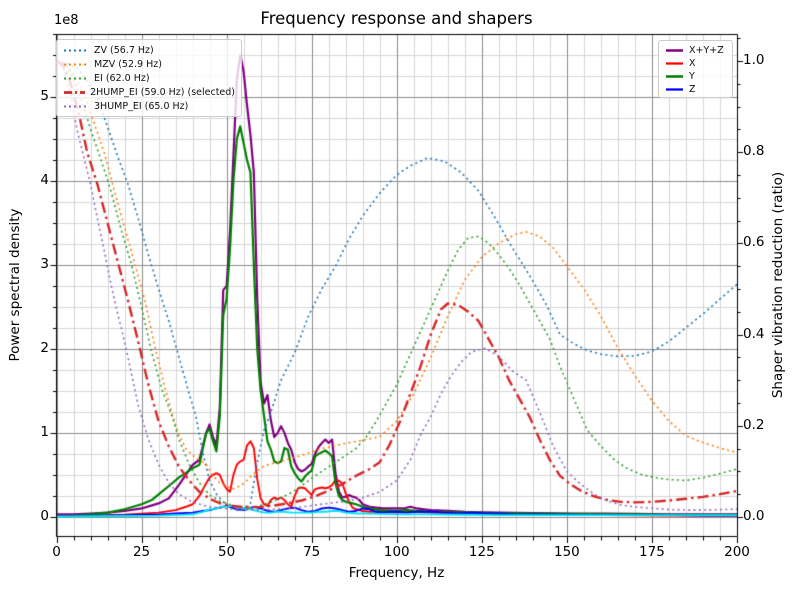  I want to click on legend-item-hump2_ei: 2HUMP_EI (59.0 Hz) (selected), so click(149, 93).